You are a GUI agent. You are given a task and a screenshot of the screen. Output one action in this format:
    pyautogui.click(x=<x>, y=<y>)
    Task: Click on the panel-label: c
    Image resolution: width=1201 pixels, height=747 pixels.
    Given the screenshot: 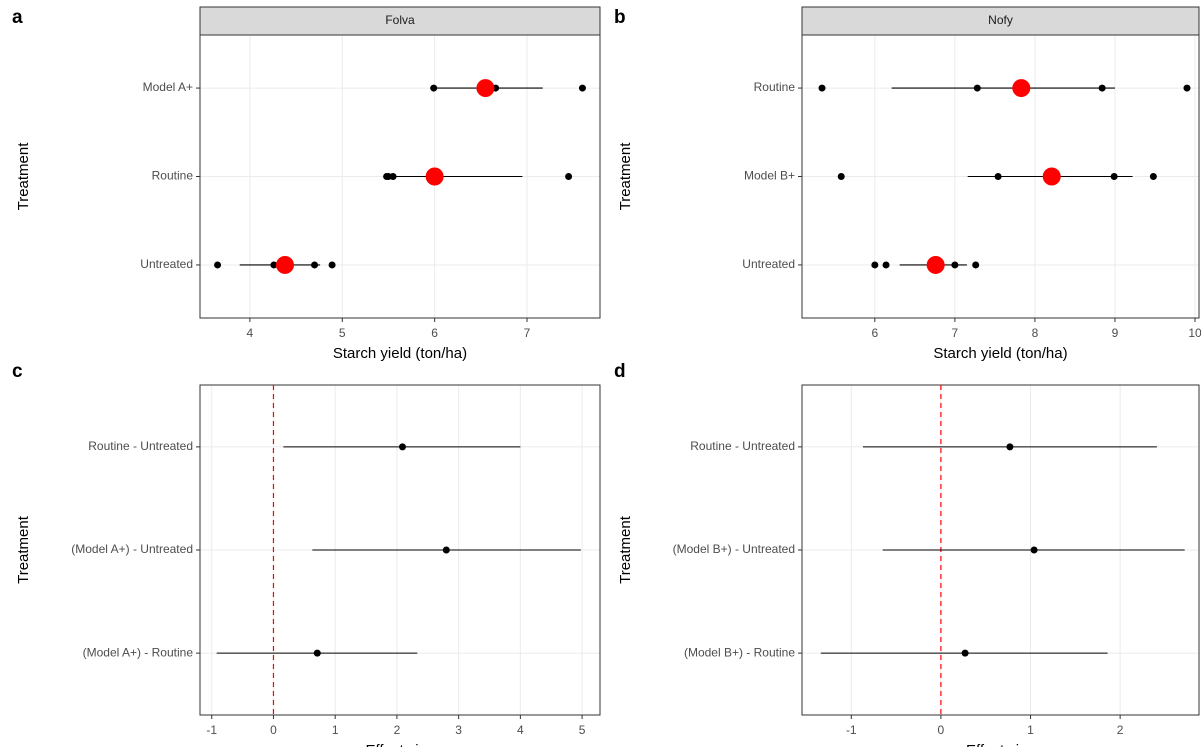 What is the action you would take?
    pyautogui.click(x=17, y=371)
    